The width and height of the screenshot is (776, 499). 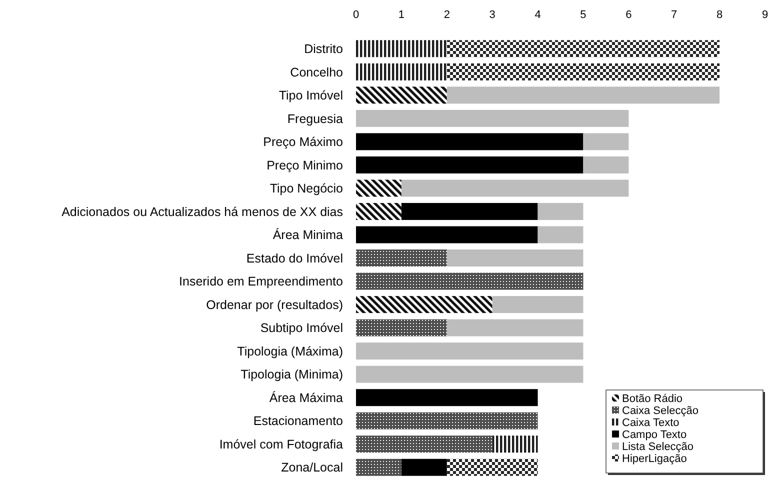 I want to click on x-tick-label: 4, so click(x=537, y=15).